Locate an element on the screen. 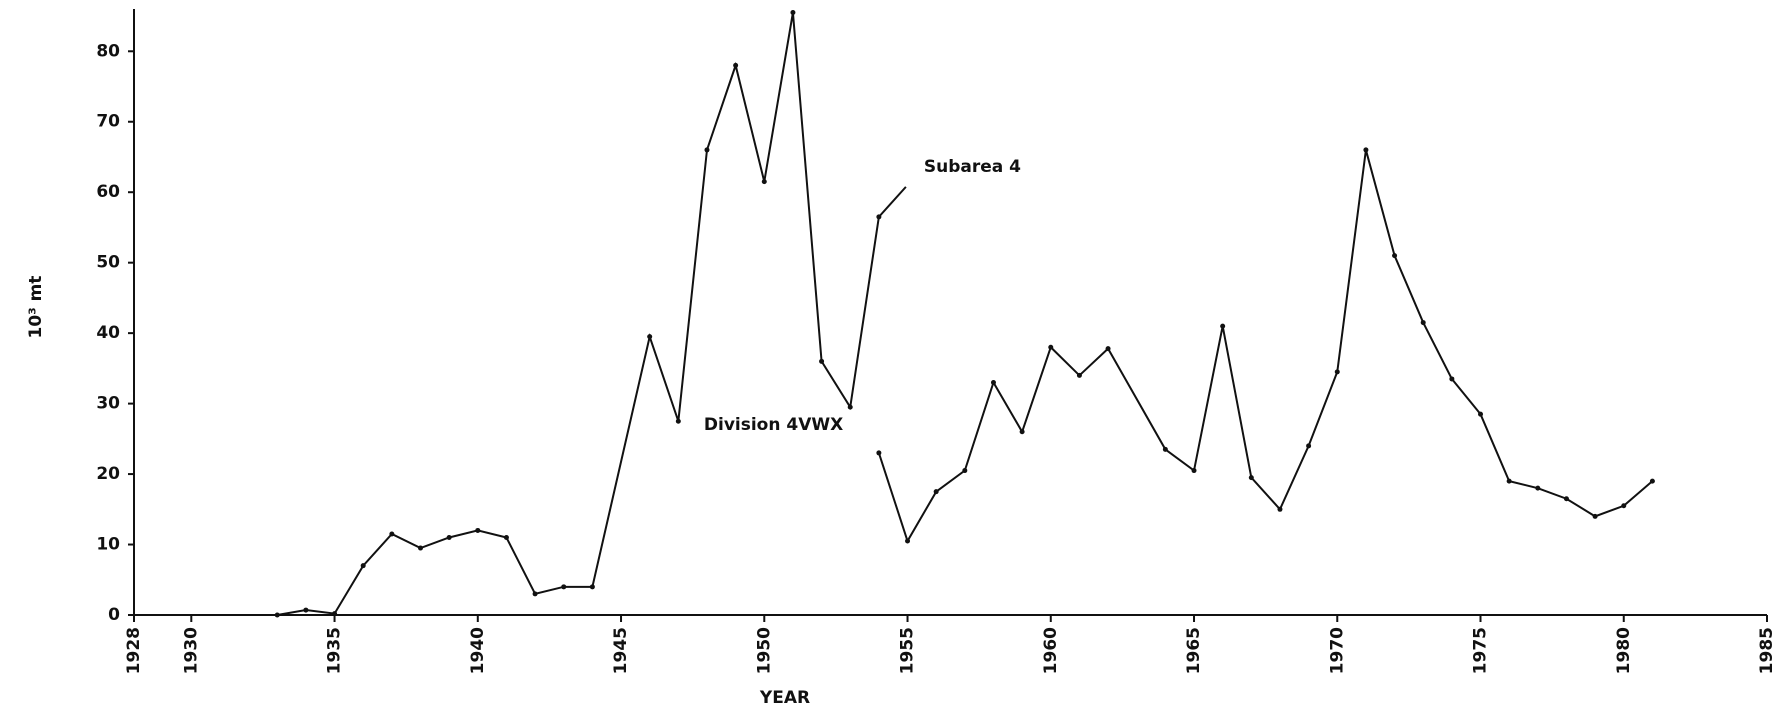 The image size is (1785, 723). x-tick-label: 1980 is located at coordinates (1624, 650).